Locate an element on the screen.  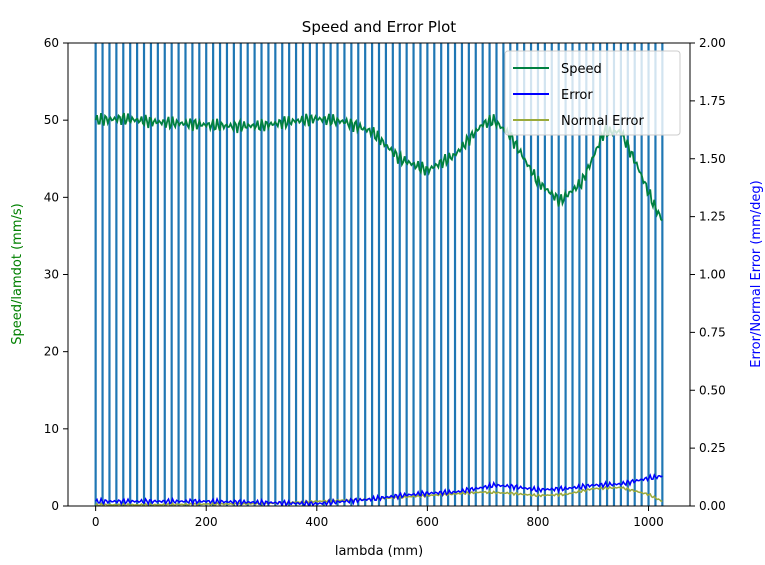
y-axis-right: 0.00 0.25 0.50 0.75 1.00 1.25 1.50 1.75 2.00 is located at coordinates (708, 274).